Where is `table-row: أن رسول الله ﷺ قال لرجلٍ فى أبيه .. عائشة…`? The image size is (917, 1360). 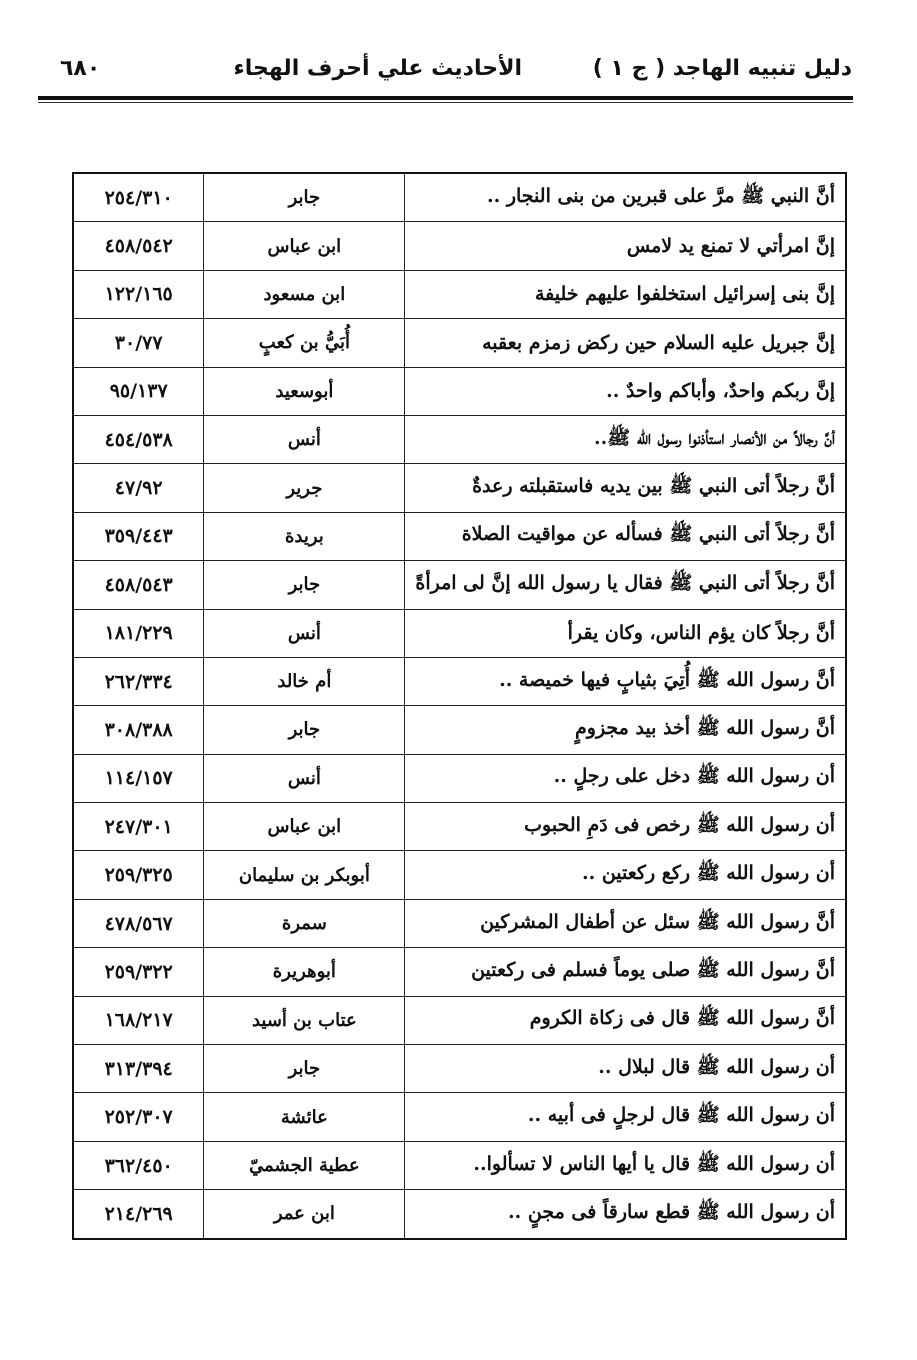
table-row: أن رسول الله ﷺ قال لرجلٍ فى أبيه .. عائشة… is located at coordinates (459, 1117).